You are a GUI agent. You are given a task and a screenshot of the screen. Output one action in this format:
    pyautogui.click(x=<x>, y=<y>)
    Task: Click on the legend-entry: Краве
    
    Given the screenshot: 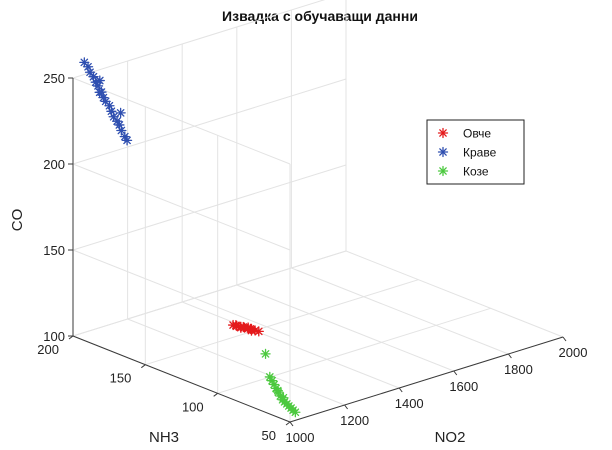 What is the action you would take?
    pyautogui.click(x=480, y=153)
    